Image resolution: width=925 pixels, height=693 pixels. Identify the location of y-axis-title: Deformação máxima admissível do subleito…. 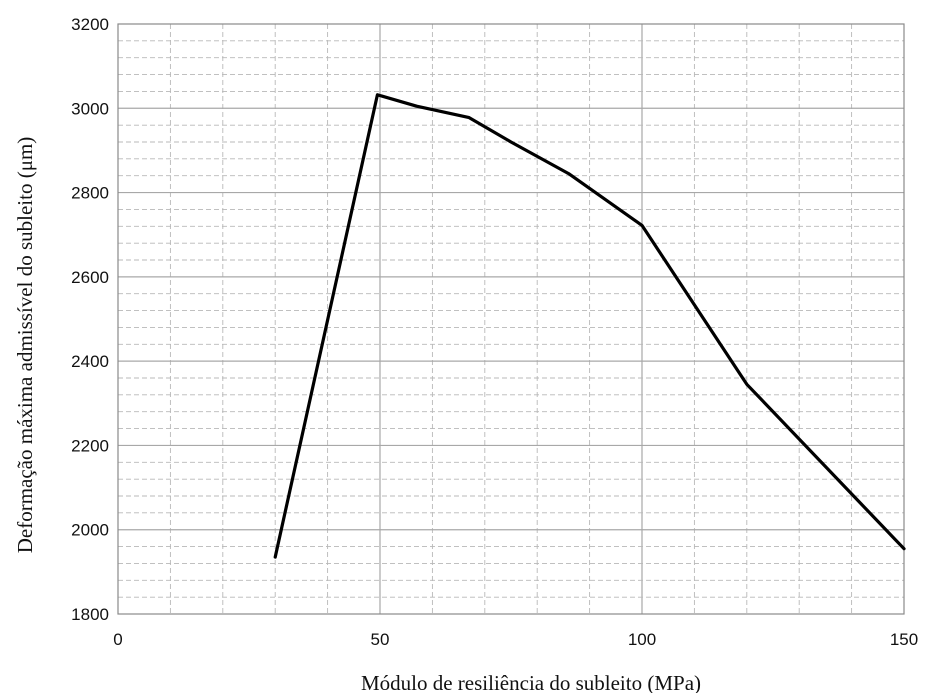
(25, 345).